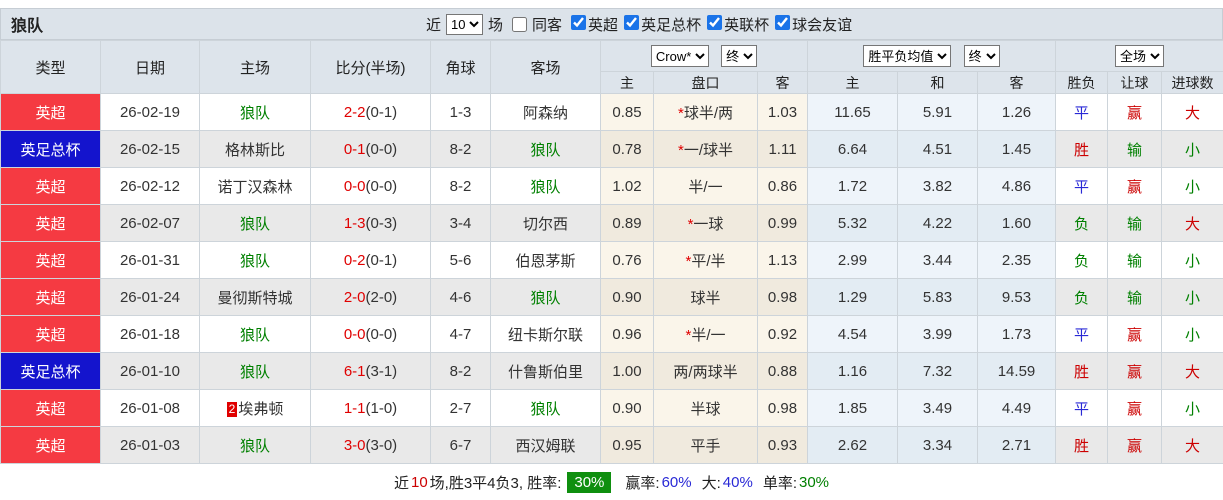 Image resolution: width=1223 pixels, height=500 pixels. What do you see at coordinates (546, 445) in the screenshot?
I see `away-team: 西汉姆联` at bounding box center [546, 445].